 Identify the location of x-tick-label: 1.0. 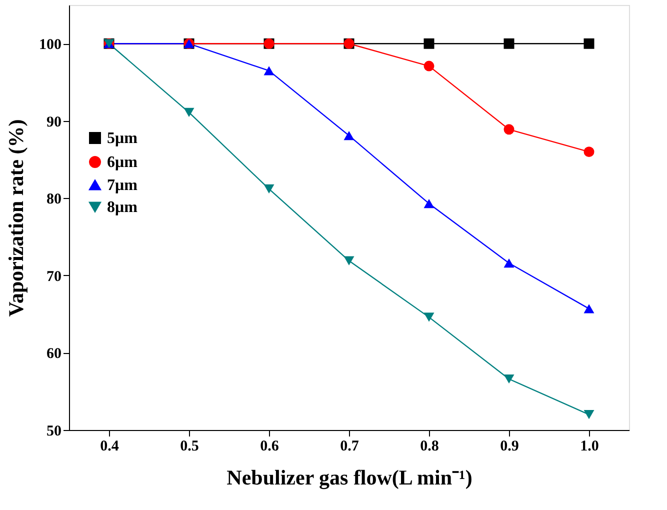
(589, 446).